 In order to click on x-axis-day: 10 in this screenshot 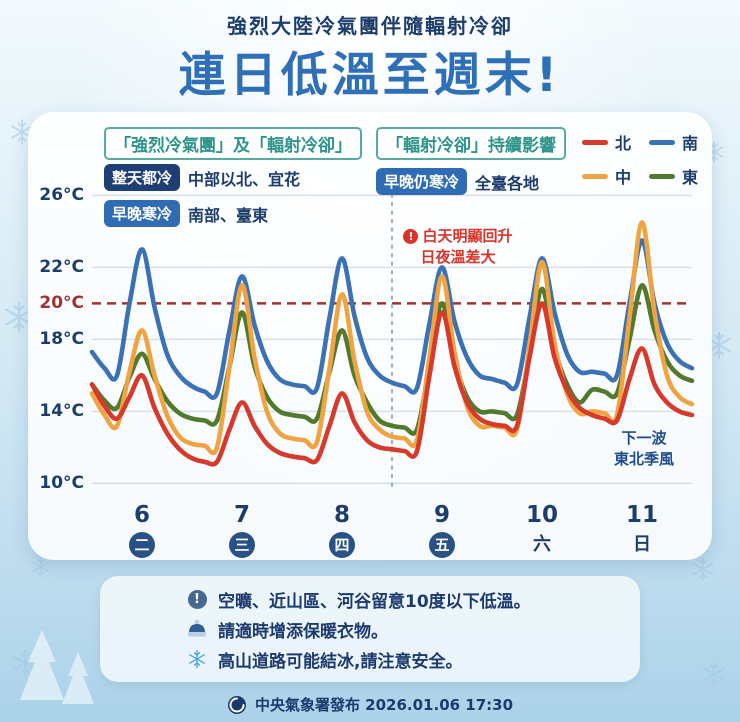, I will do `click(541, 515)`.